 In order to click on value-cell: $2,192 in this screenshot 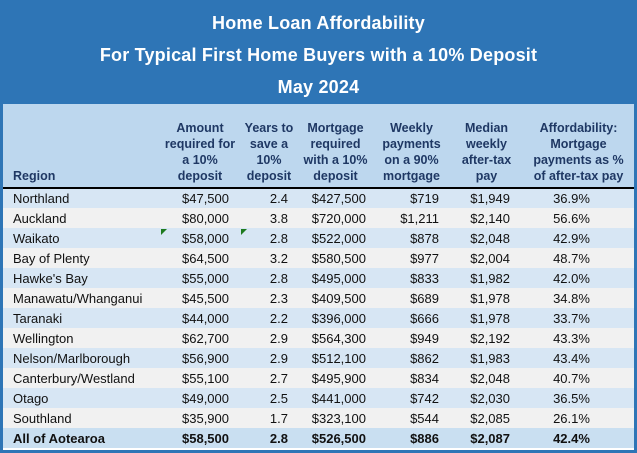, I will do `click(490, 338)`.